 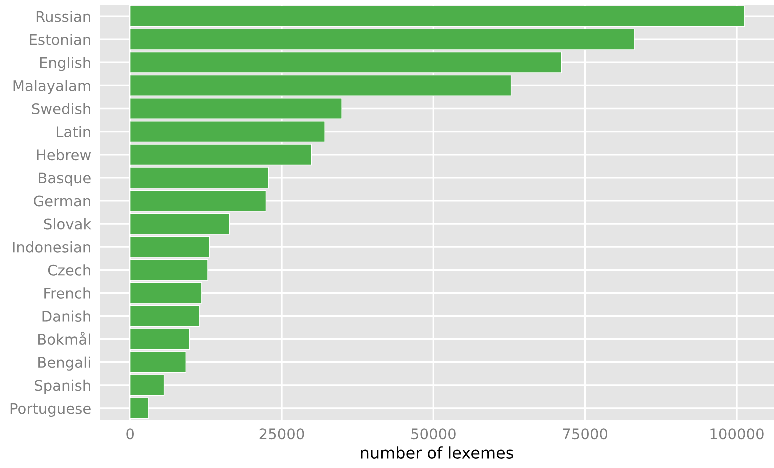 What do you see at coordinates (73, 132) in the screenshot?
I see `y-tick-label: Latin` at bounding box center [73, 132].